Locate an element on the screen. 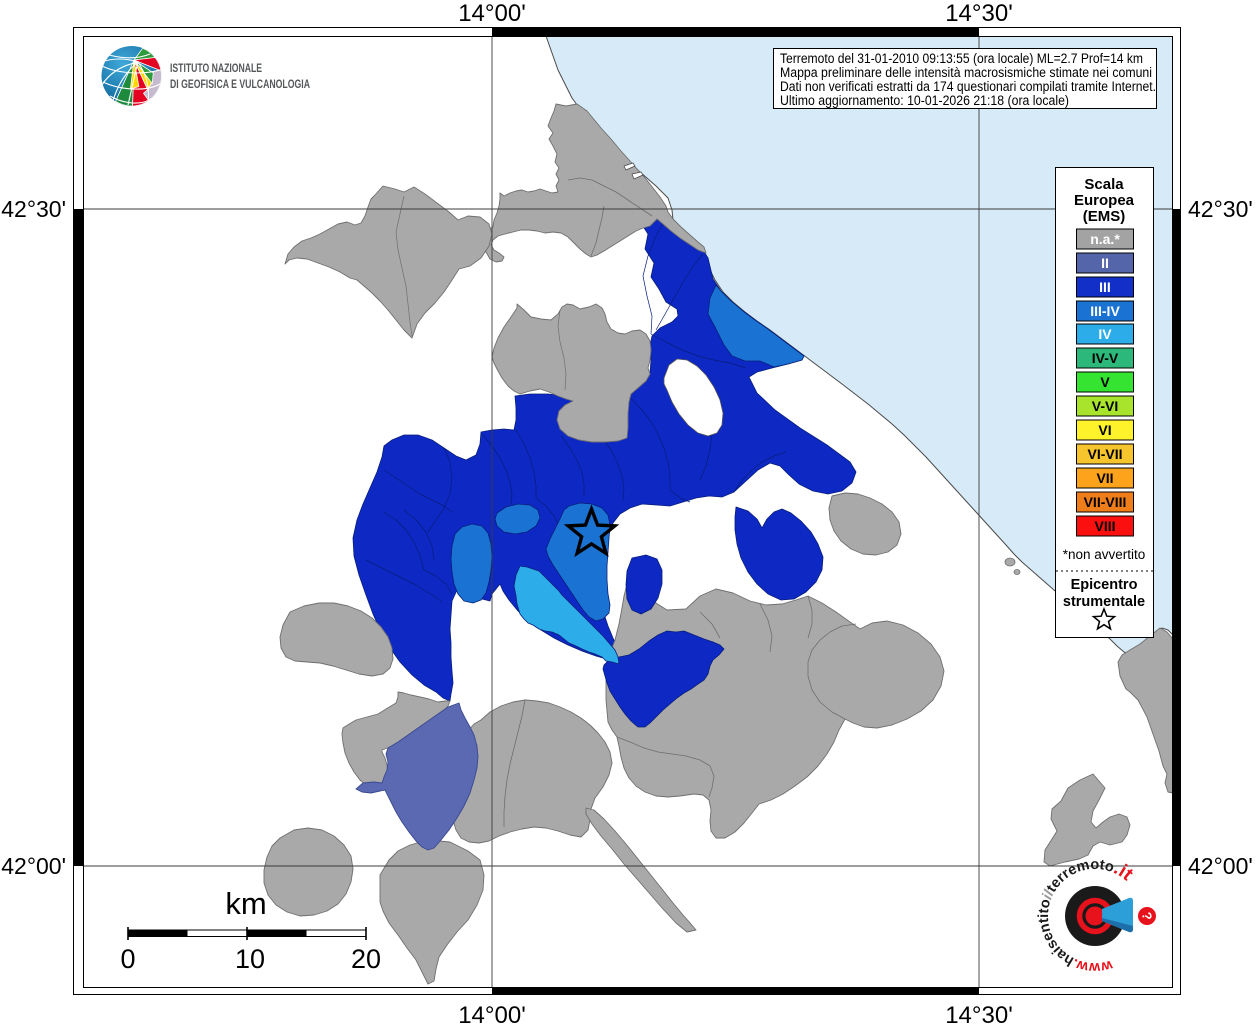 This screenshot has height=1024, width=1256. svg-text: IV is located at coordinates (1105, 334).